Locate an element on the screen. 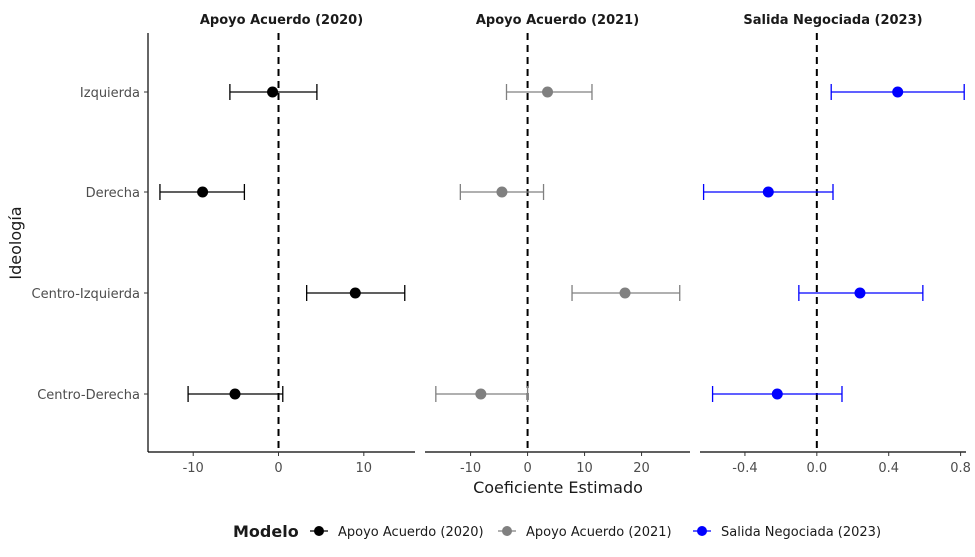  legend-item-3: Salida Negociada (2023) is located at coordinates (787, 532).